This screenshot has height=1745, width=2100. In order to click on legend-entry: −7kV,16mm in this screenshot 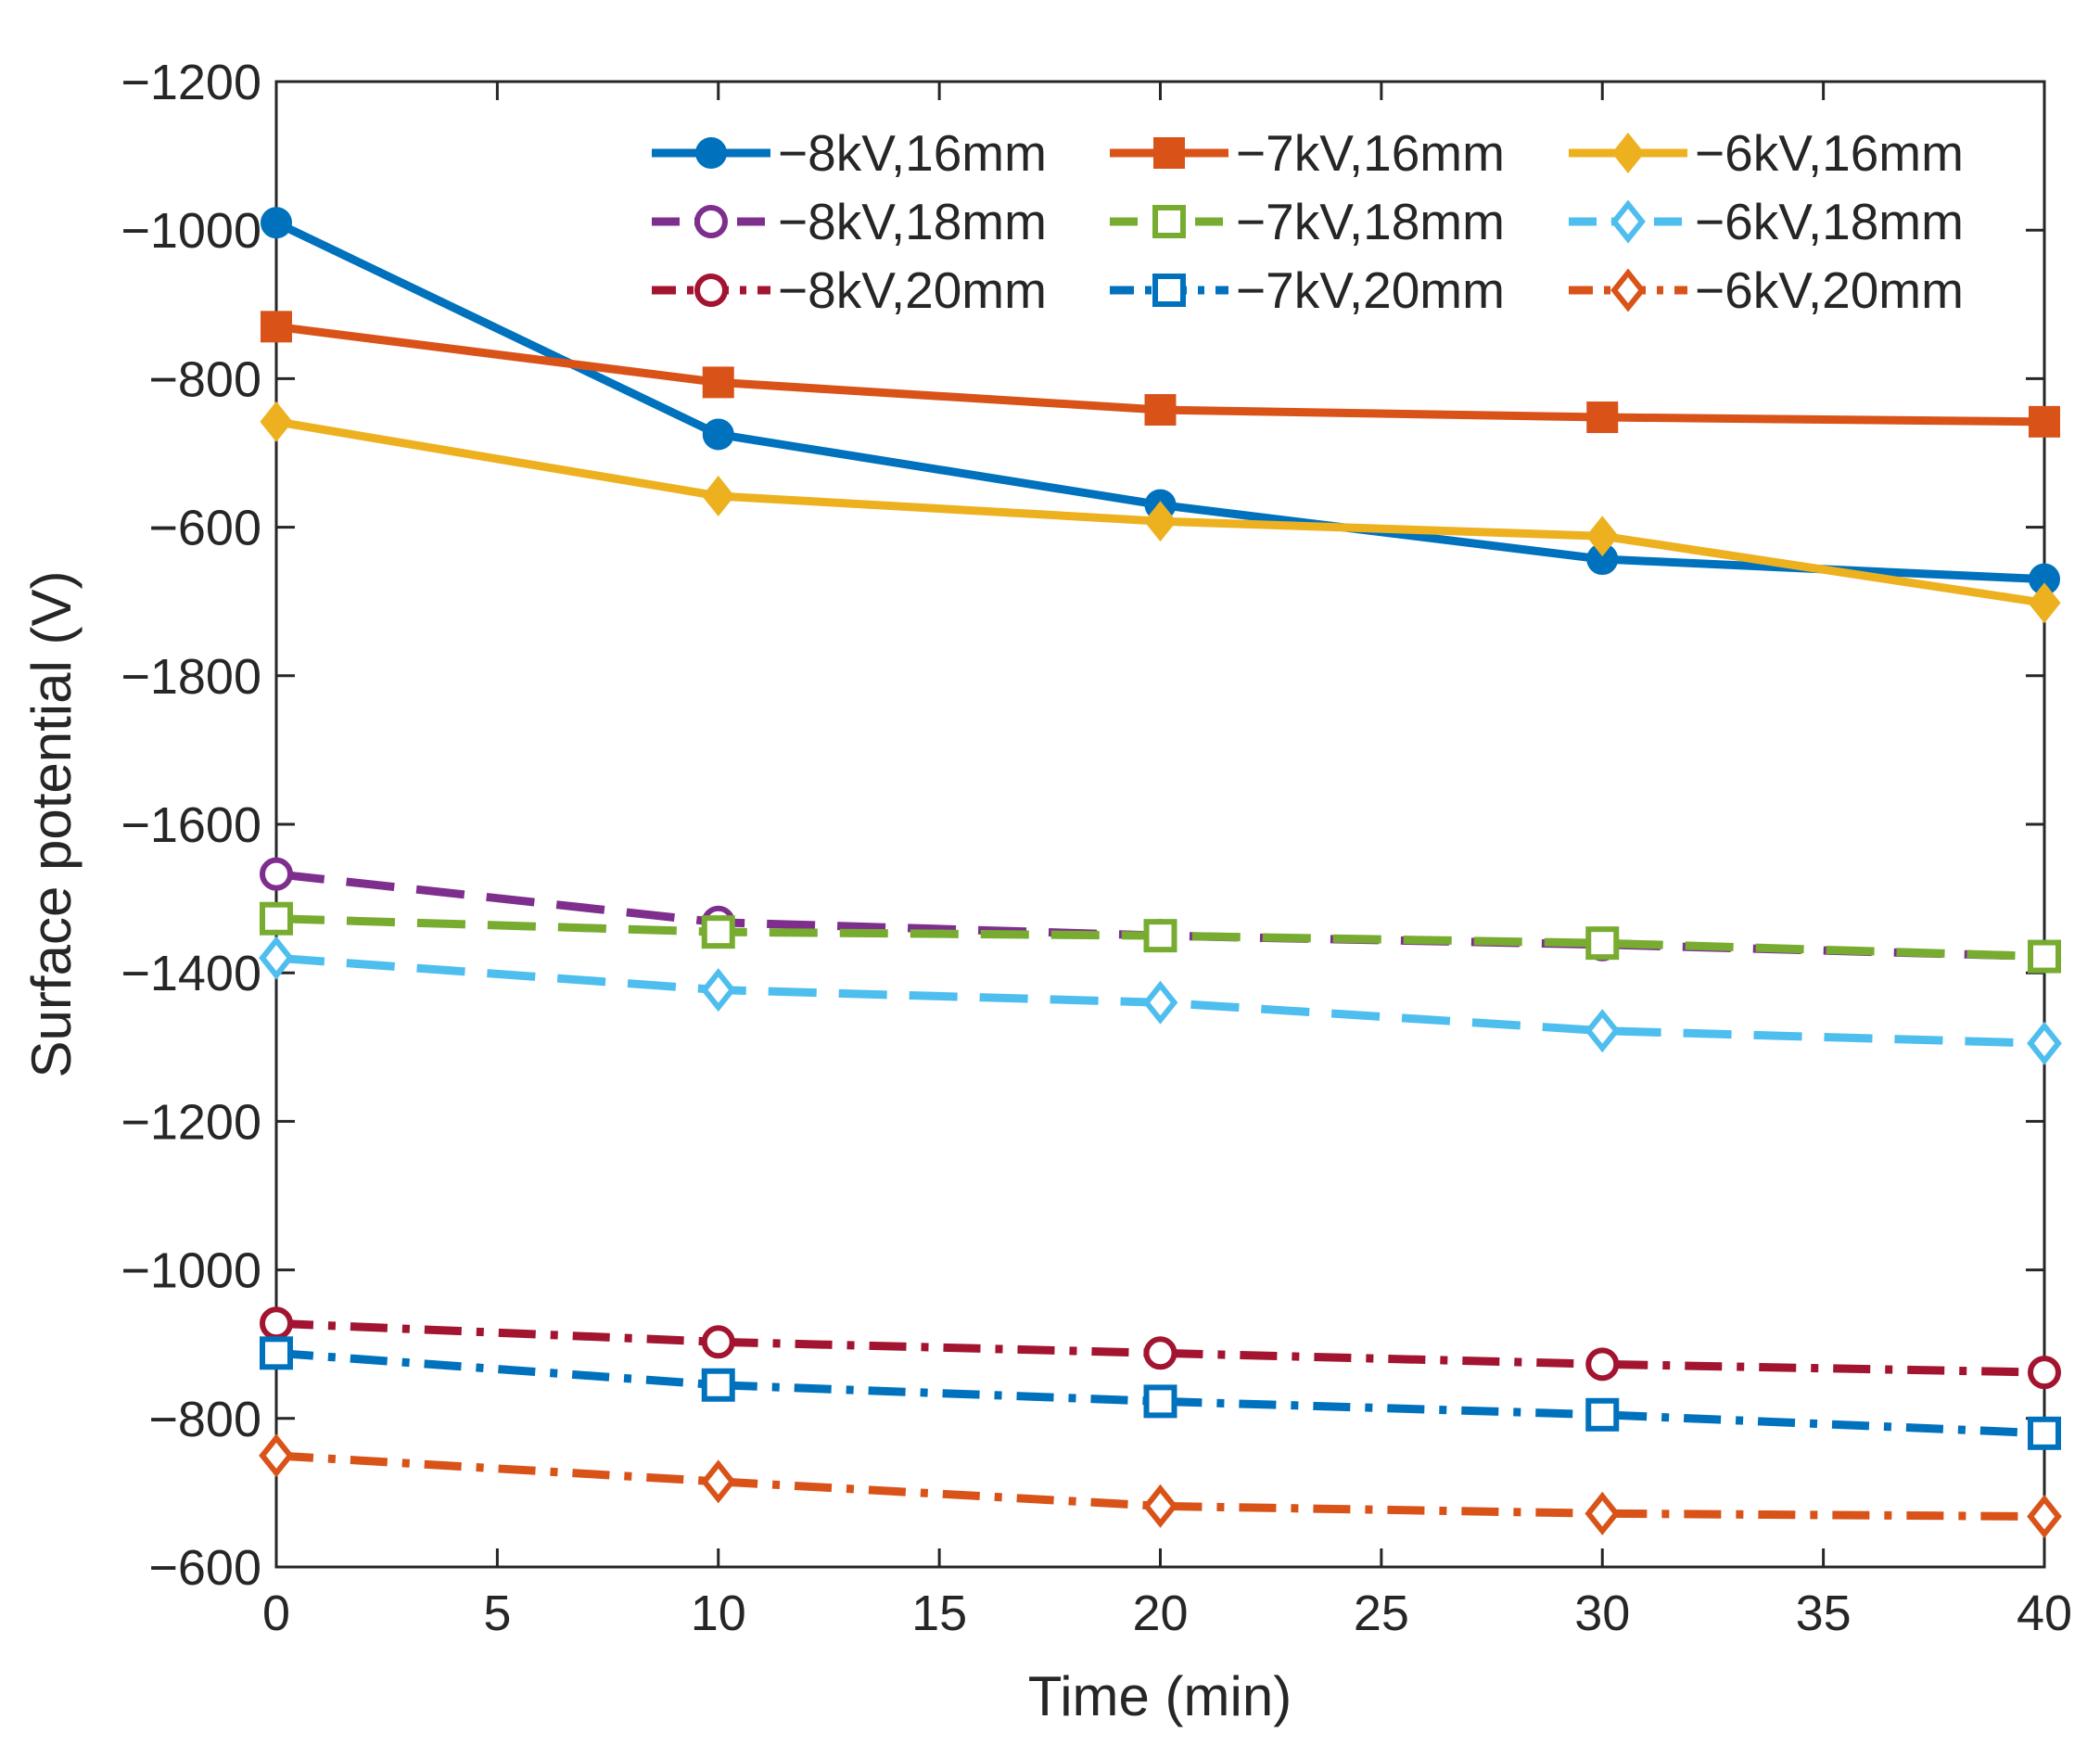, I will do `click(1307, 153)`.